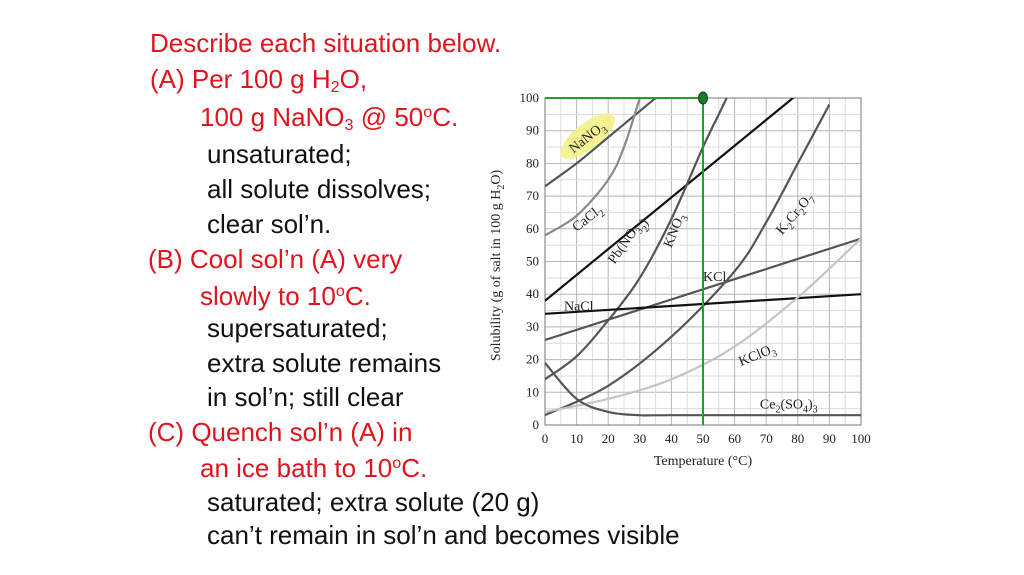 This screenshot has width=1024, height=575. I want to click on series-label-nacl: NaCl, so click(579, 307).